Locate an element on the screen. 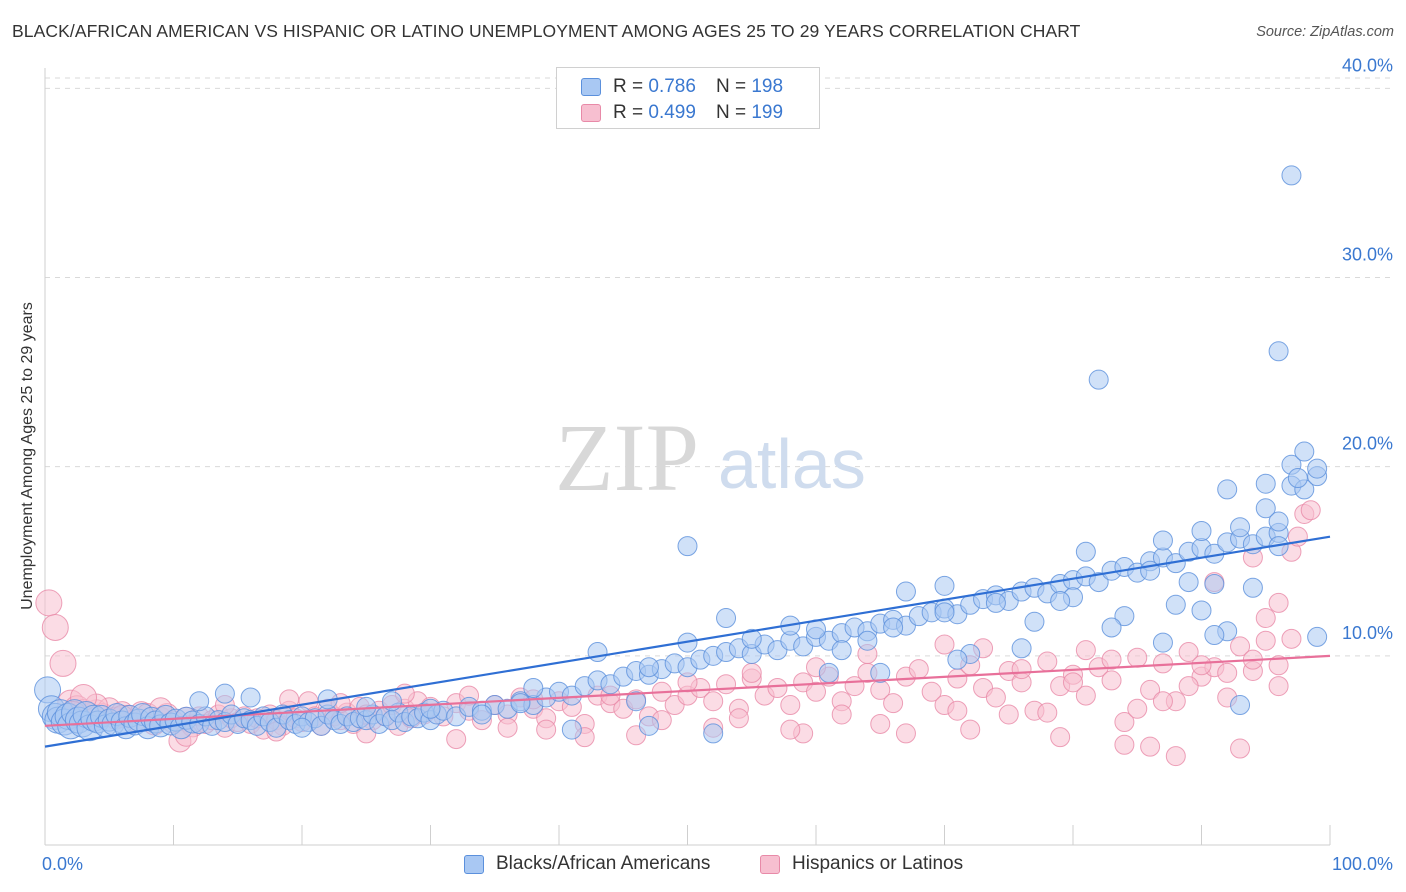  legend-item-hispanics: Hispanics or Latinos is located at coordinates (861, 864).